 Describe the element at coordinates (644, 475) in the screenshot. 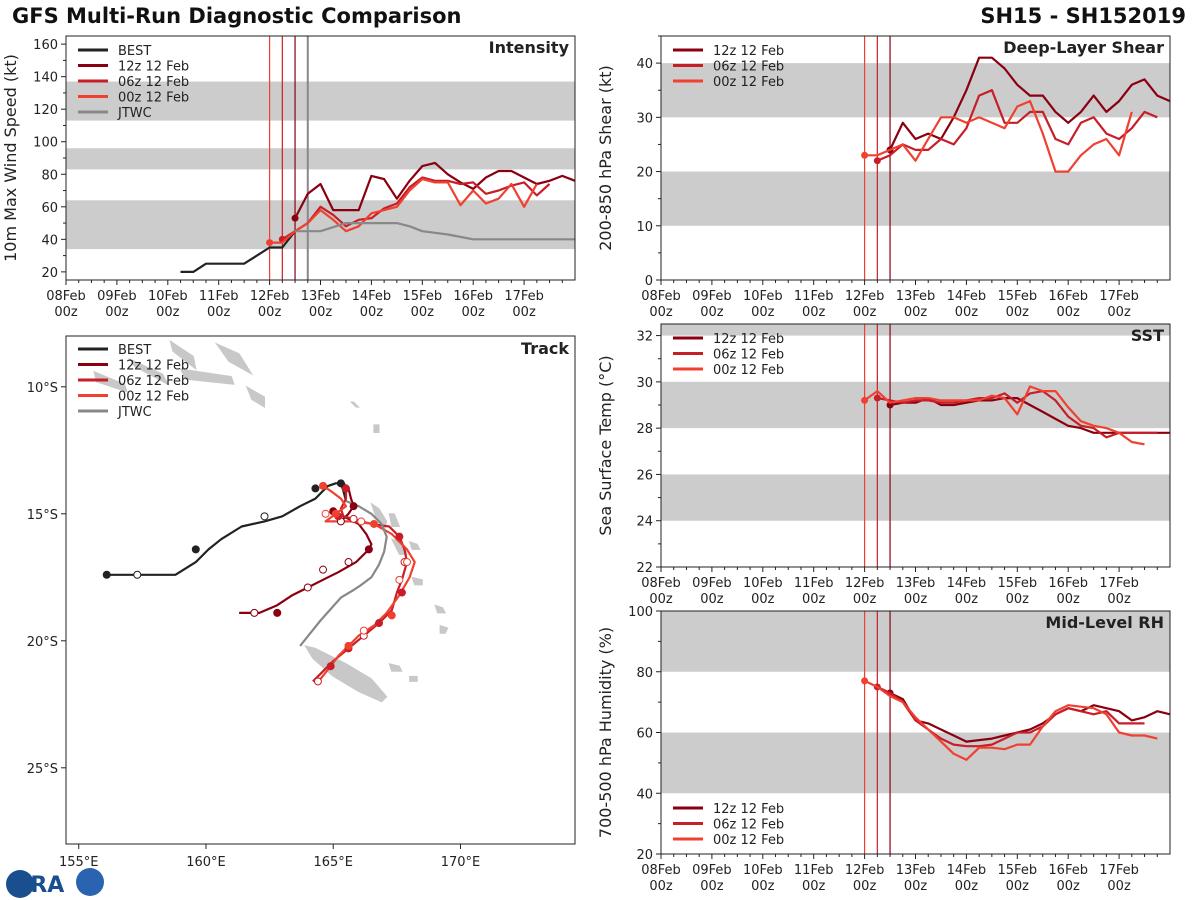

I see `y-tick-label: 26` at that location.